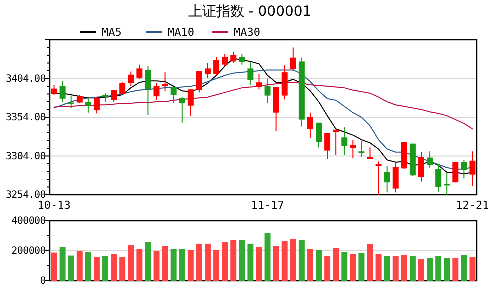 Image resolution: width=500 pixels, height=300 pixels. Describe the element at coordinates (26, 156) in the screenshot. I see `y-tick-label: 3304.00` at that location.